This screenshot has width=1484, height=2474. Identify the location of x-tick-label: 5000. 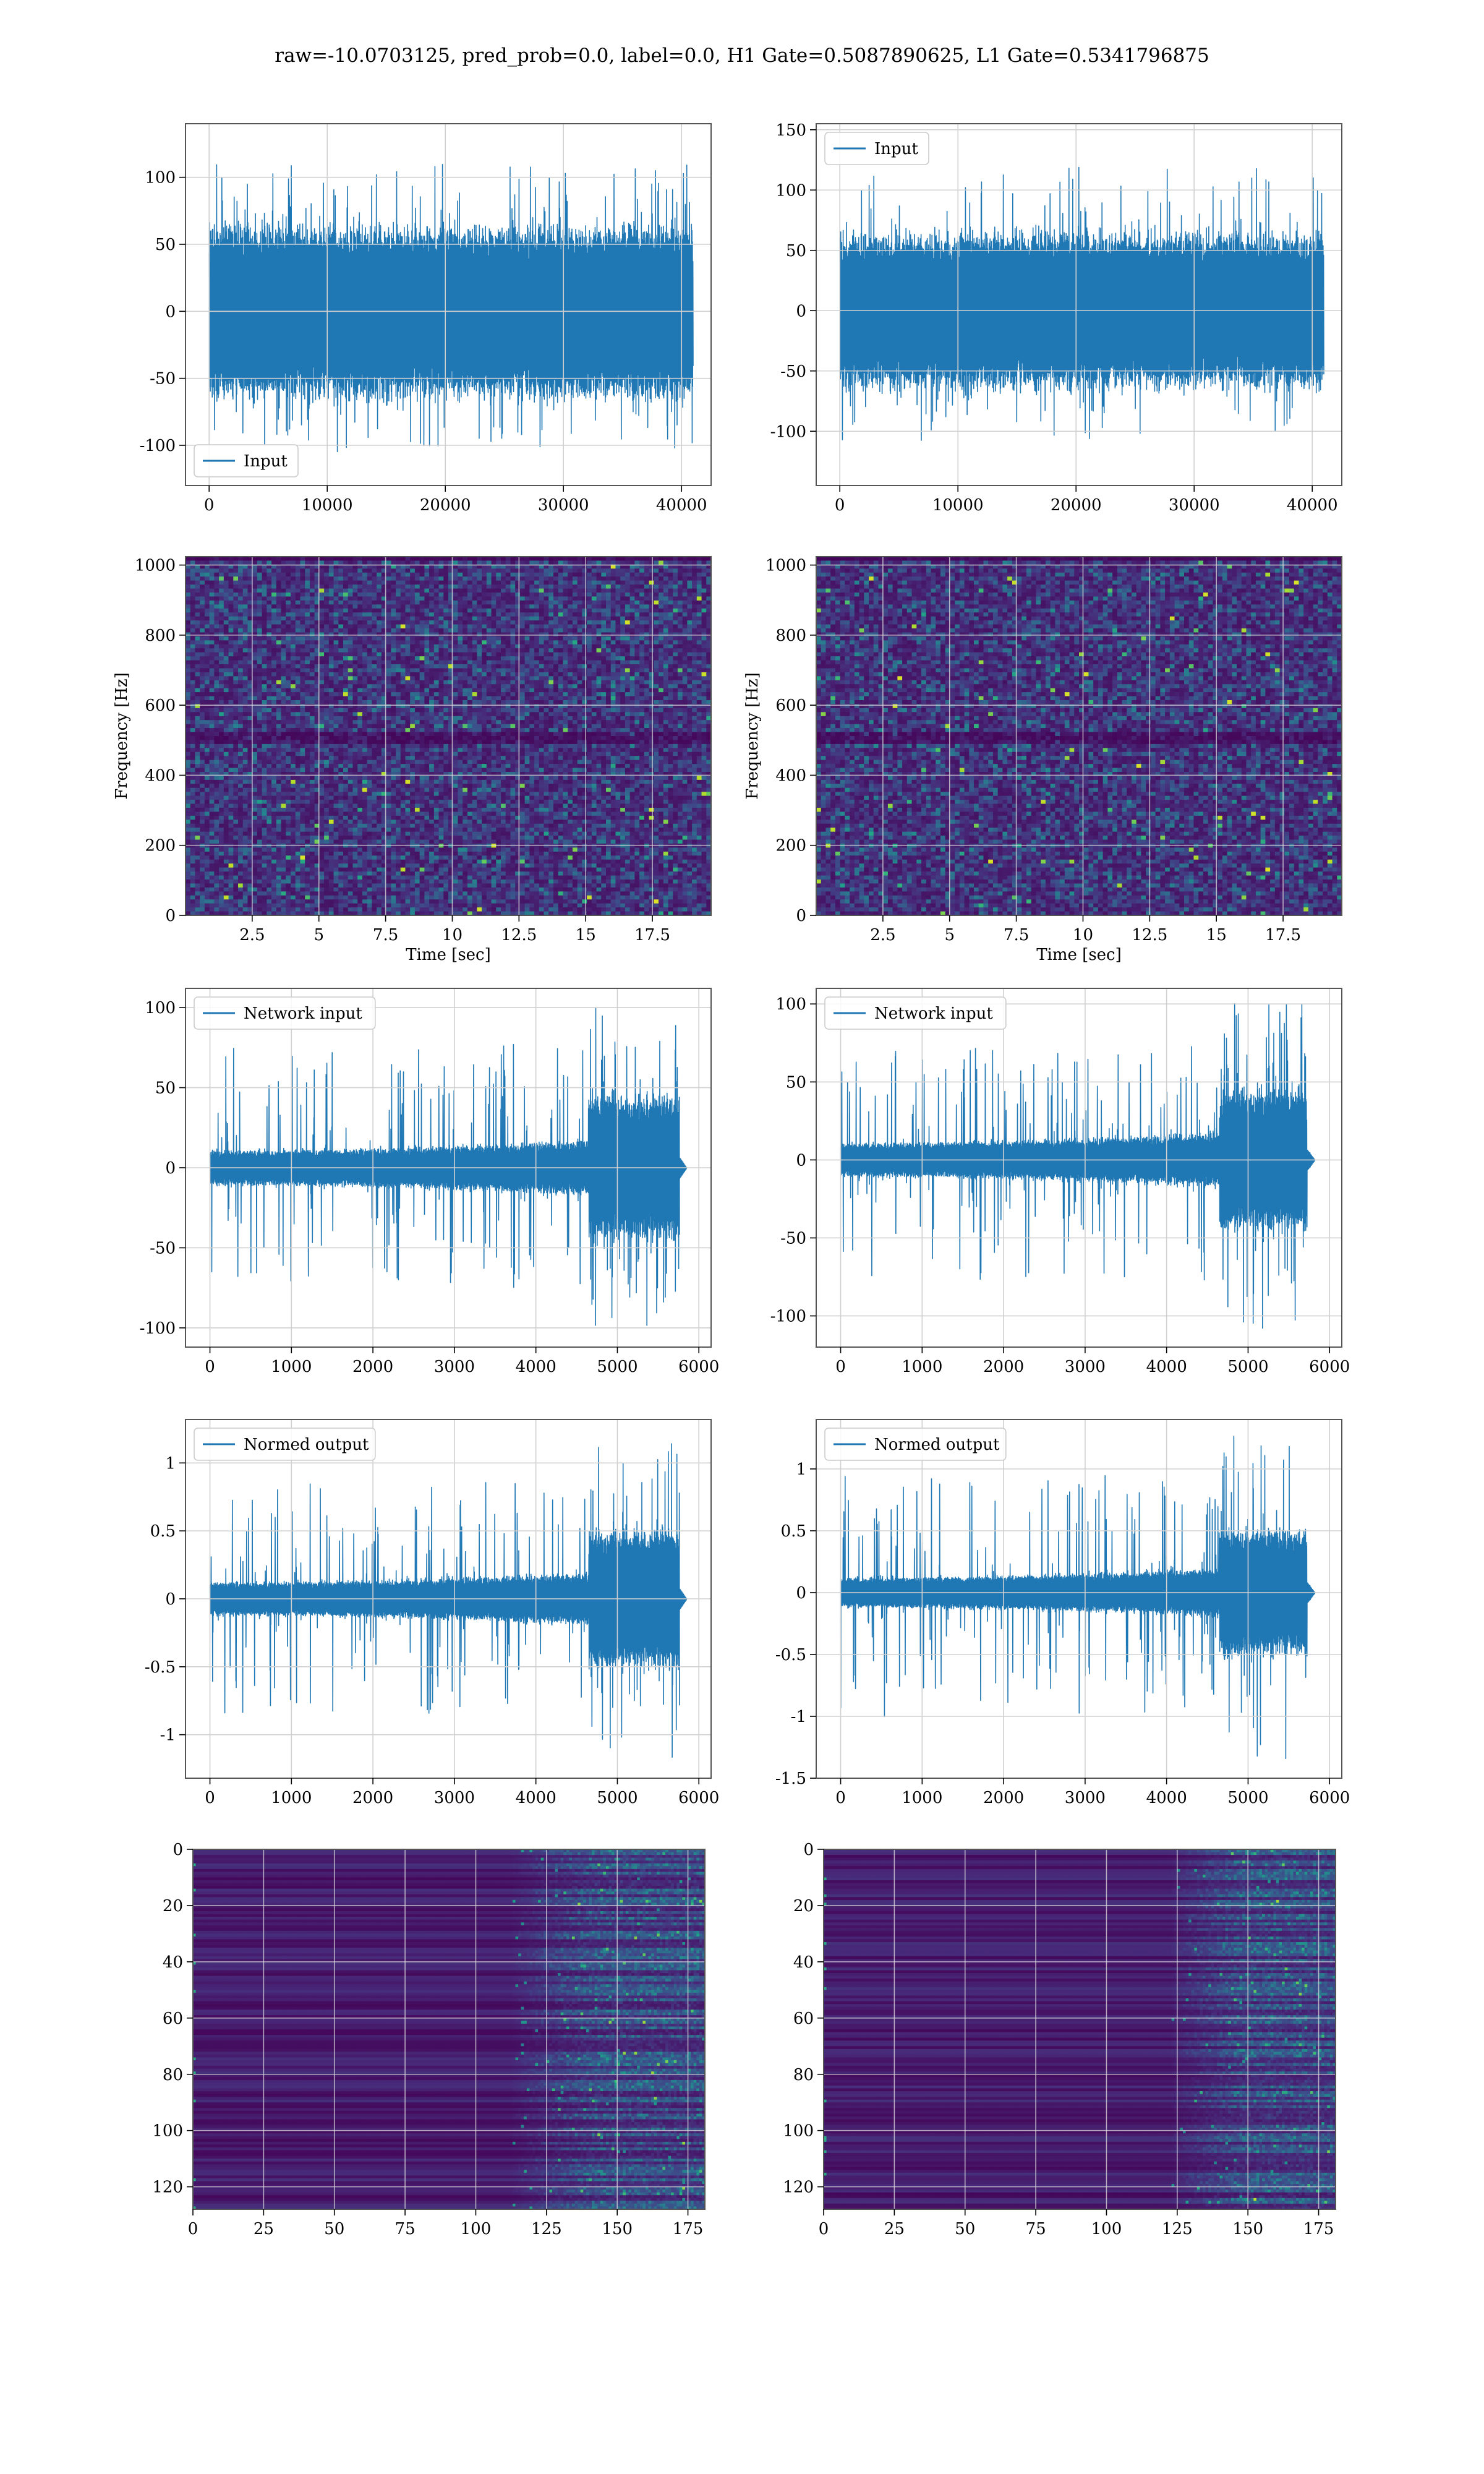
(617, 1367).